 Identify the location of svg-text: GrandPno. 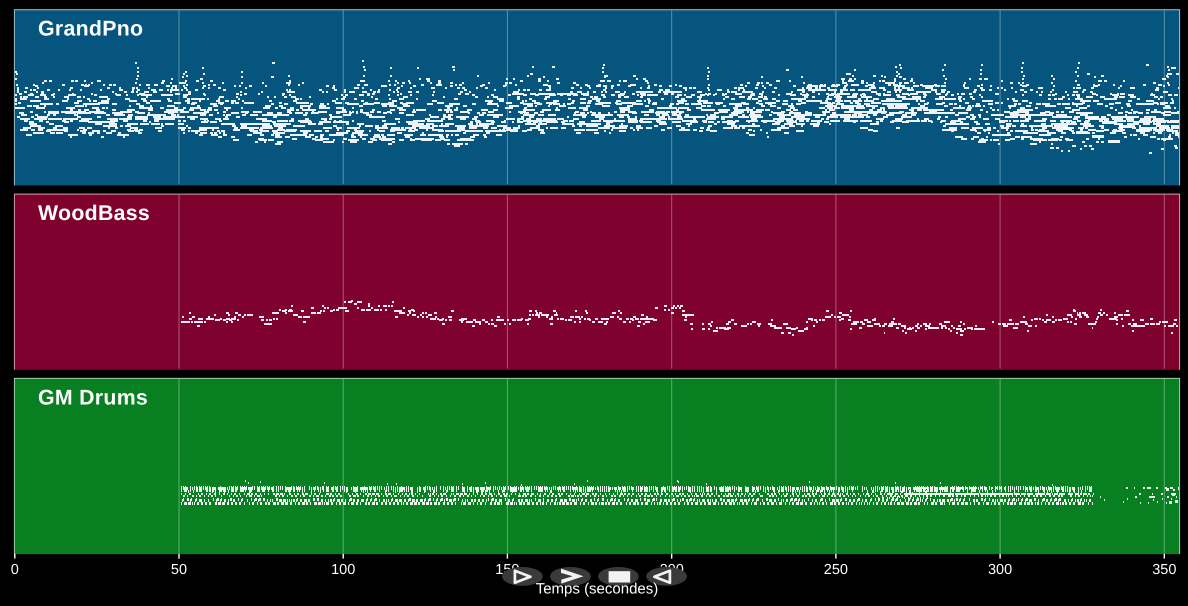
(90, 29).